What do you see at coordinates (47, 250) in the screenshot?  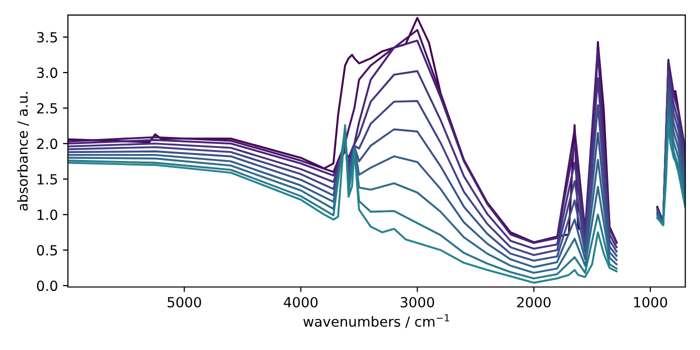 I see `y-tick-label: 0.5` at bounding box center [47, 250].